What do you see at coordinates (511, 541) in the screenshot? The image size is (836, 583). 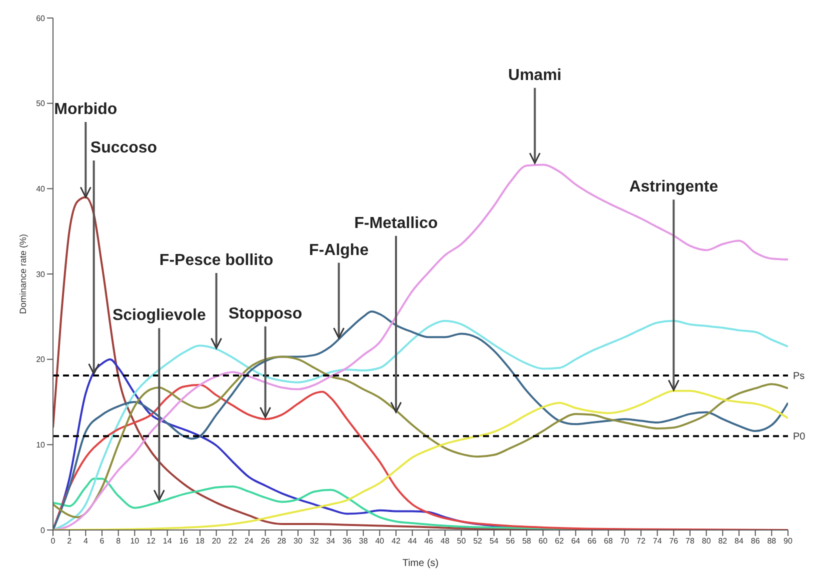 I see `x-tick-label: 56` at bounding box center [511, 541].